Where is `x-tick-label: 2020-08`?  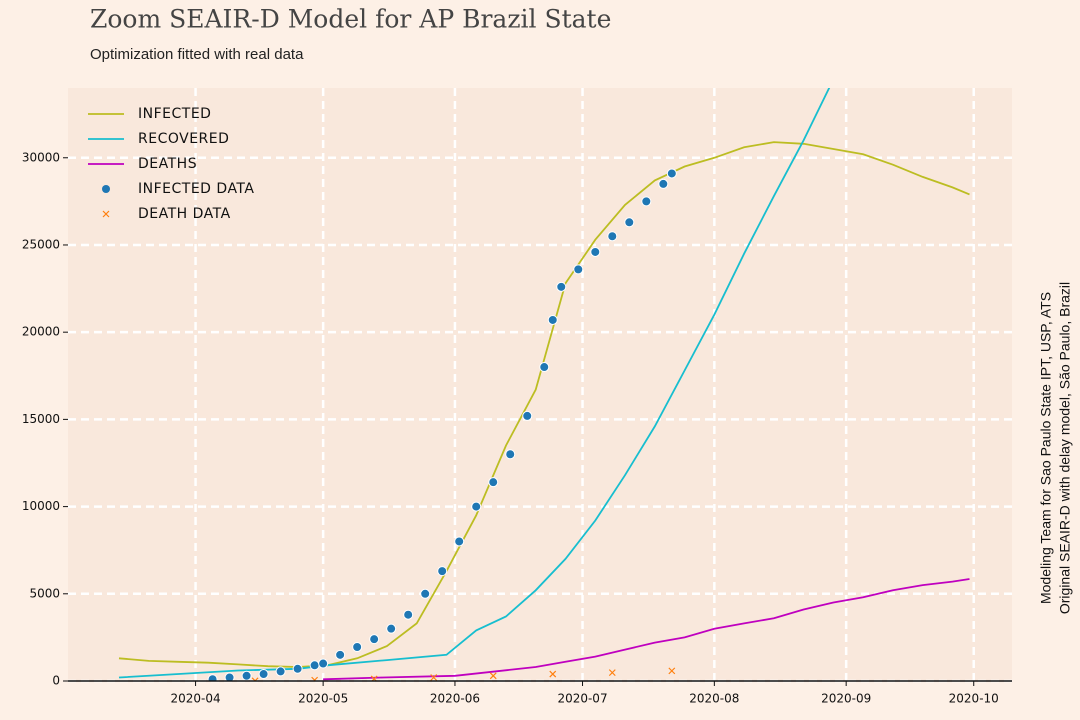
x-tick-label: 2020-08 is located at coordinates (714, 699).